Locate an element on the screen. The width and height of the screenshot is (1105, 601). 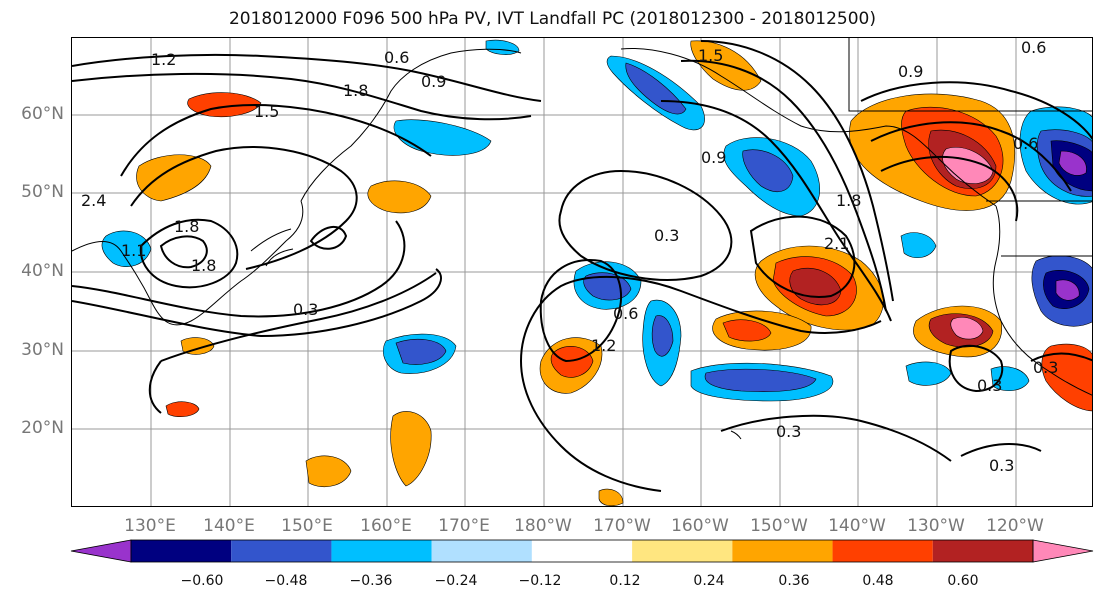
lat-label: 60°N is located at coordinates (42, 114).